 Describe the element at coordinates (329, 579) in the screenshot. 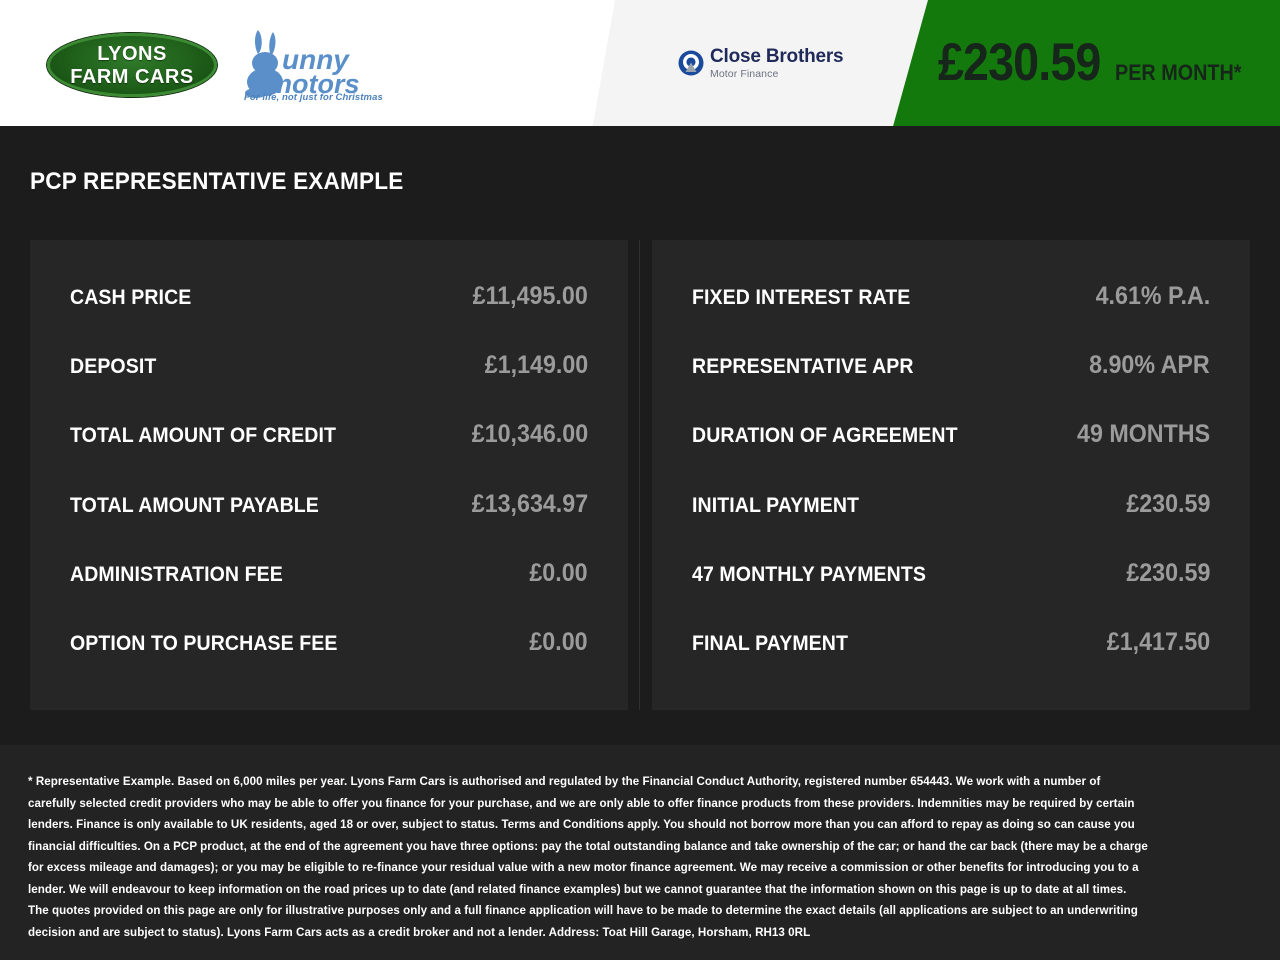

I see `table-row: ADMINISTRATION FEE £0.00` at that location.